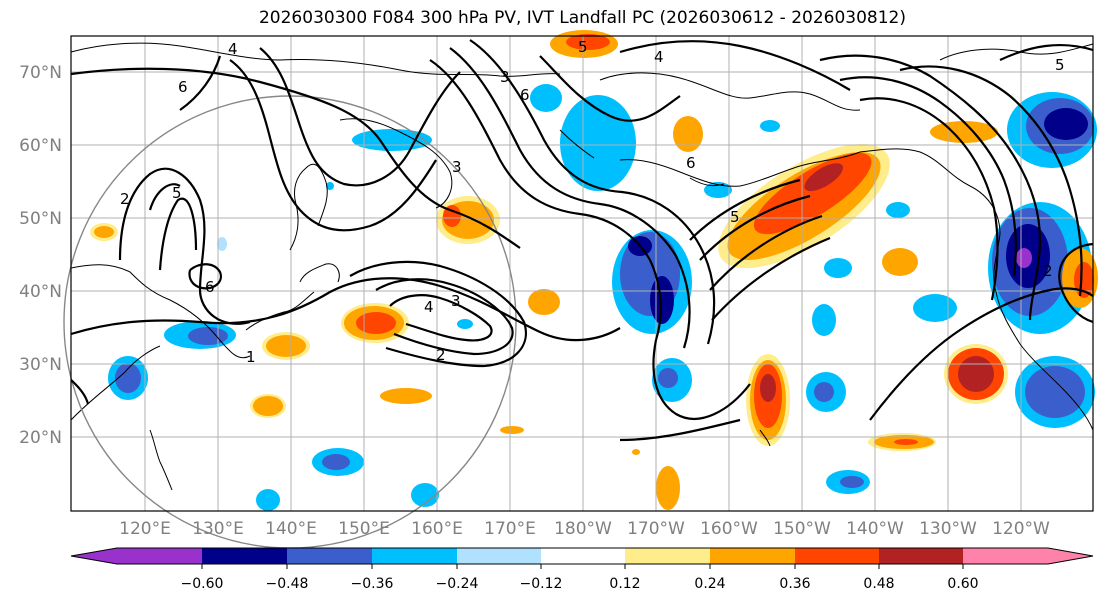  What do you see at coordinates (40, 292) in the screenshot?
I see `lat-label-40: 40°N` at bounding box center [40, 292].